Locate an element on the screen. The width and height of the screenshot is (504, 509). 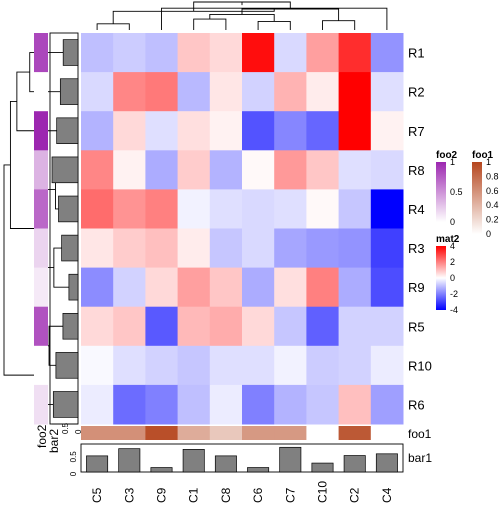
bar2-tick-label: 0 is located at coordinates (78, 431).